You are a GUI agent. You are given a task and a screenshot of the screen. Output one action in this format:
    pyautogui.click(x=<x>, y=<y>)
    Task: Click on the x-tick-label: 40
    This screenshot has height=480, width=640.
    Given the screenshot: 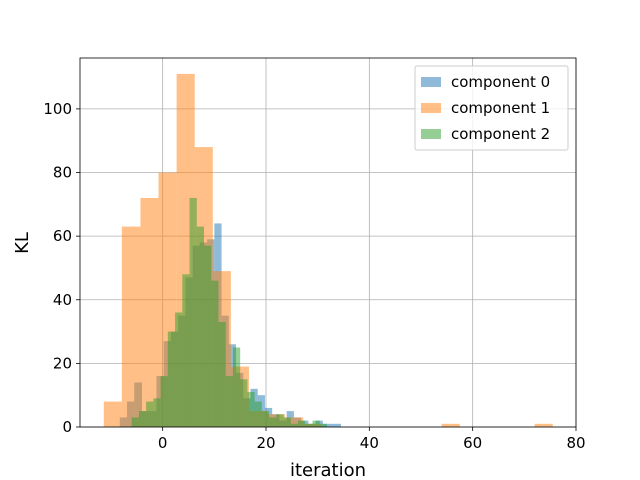 What is the action you would take?
    pyautogui.click(x=369, y=443)
    